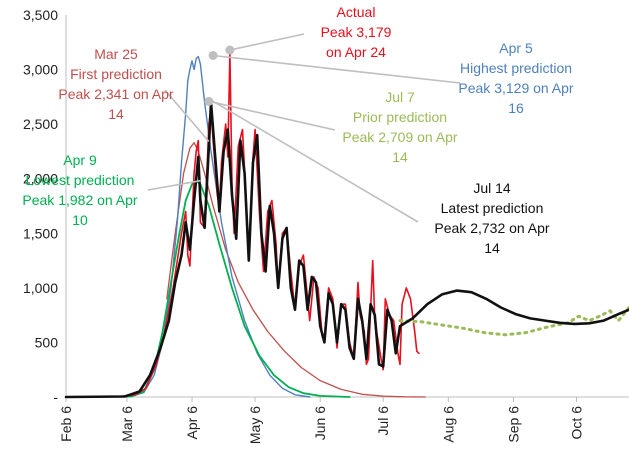 This screenshot has width=629, height=454. I want to click on annotation-line: Peak 2,732 on Apr, so click(492, 228).